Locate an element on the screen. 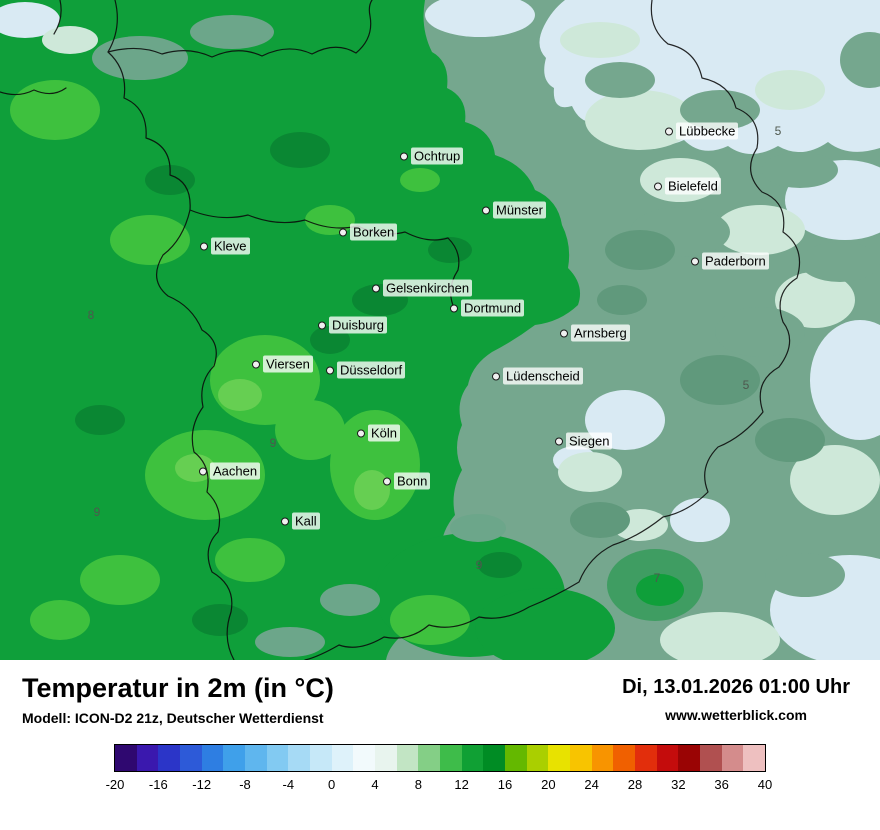 This screenshot has height=830, width=880. legend-tick-8: 8 is located at coordinates (418, 784).